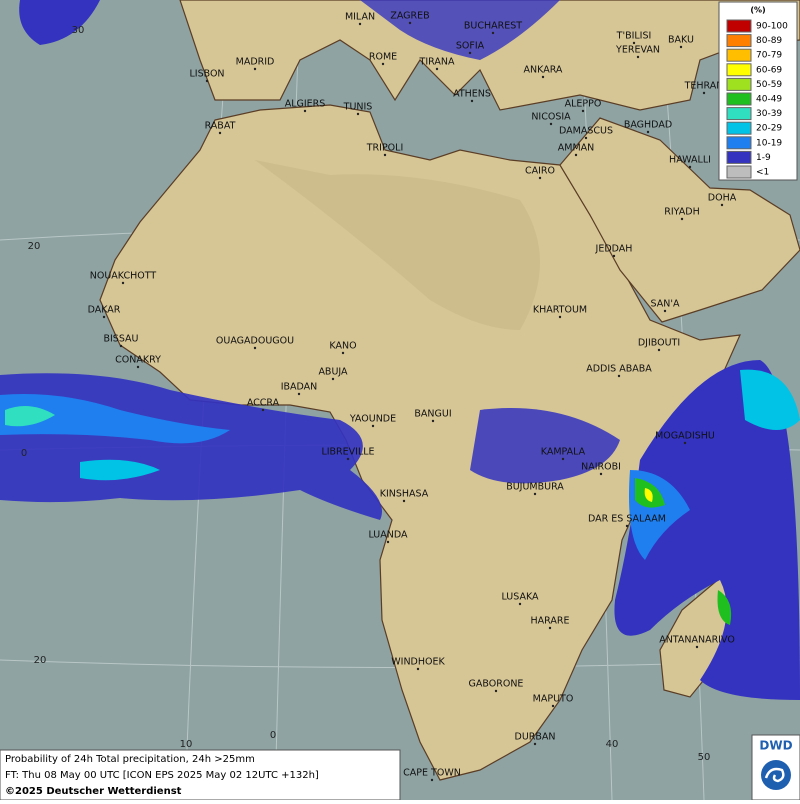  I want to click on logo: DWD, so click(775, 767).